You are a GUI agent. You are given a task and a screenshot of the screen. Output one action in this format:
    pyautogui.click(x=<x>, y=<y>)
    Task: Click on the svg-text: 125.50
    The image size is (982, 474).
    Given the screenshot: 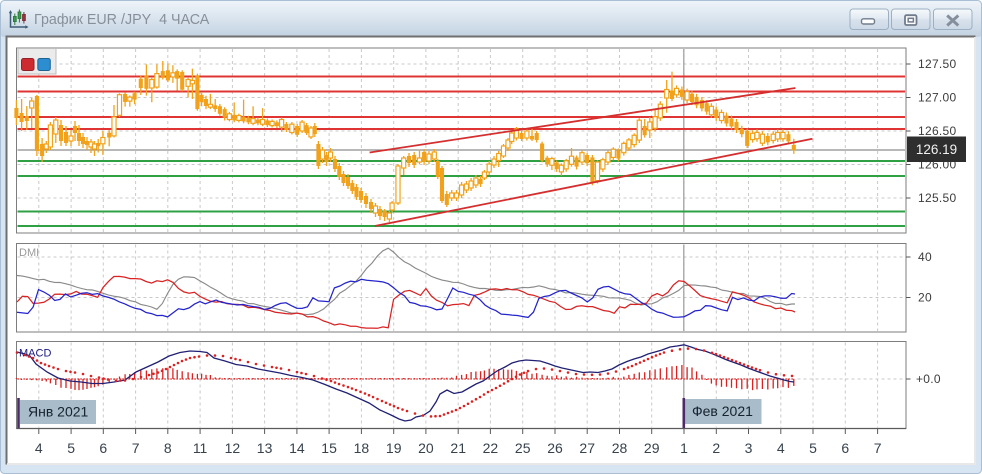 What is the action you would take?
    pyautogui.click(x=937, y=198)
    